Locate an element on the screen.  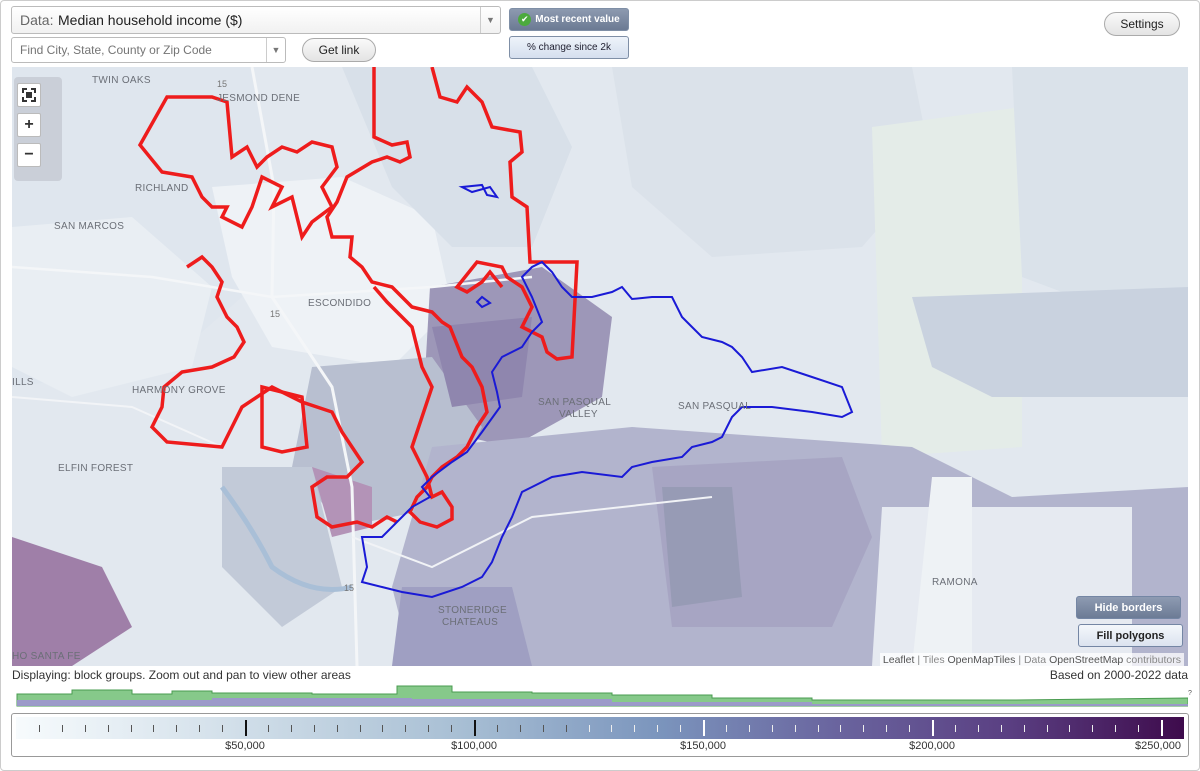
place-label: HARMONY GROVE is located at coordinates (179, 390).